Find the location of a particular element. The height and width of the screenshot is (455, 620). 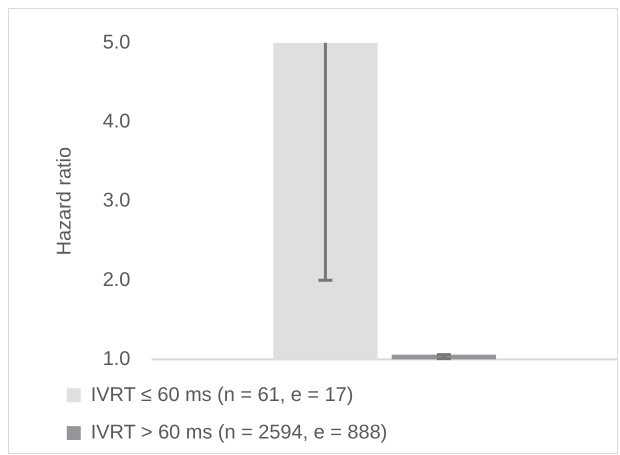

y-tick-label: 1.0 is located at coordinates (116, 359).